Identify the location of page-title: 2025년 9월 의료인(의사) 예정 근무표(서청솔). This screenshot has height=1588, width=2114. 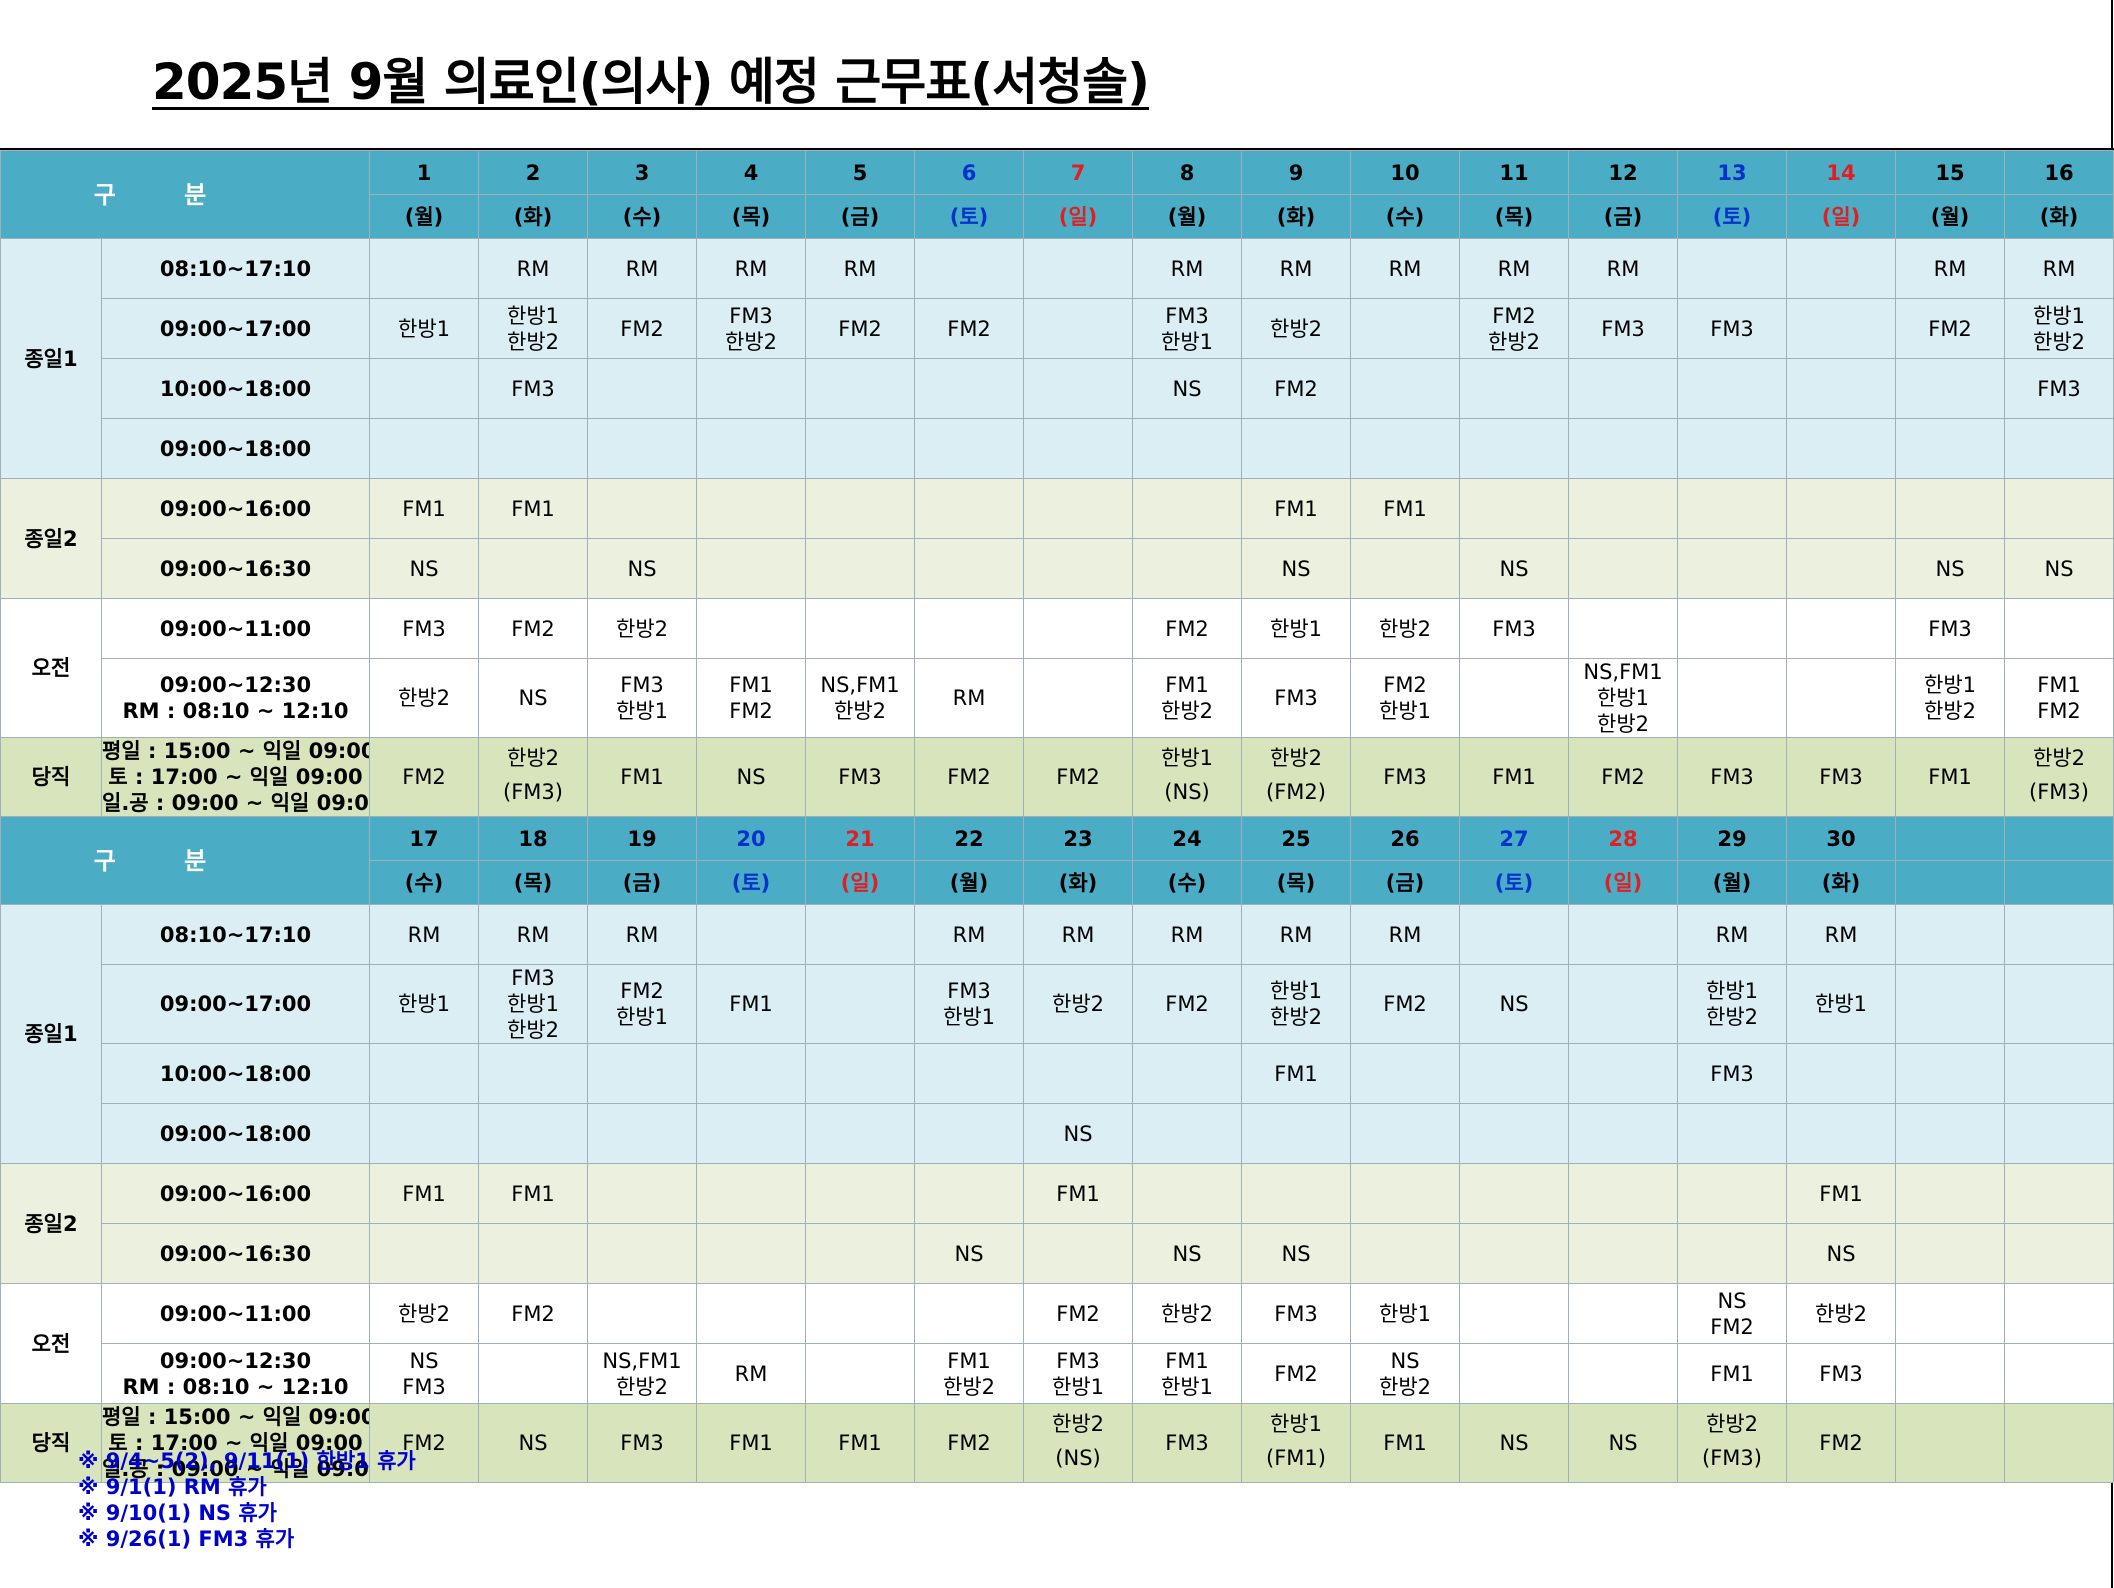
(651, 82).